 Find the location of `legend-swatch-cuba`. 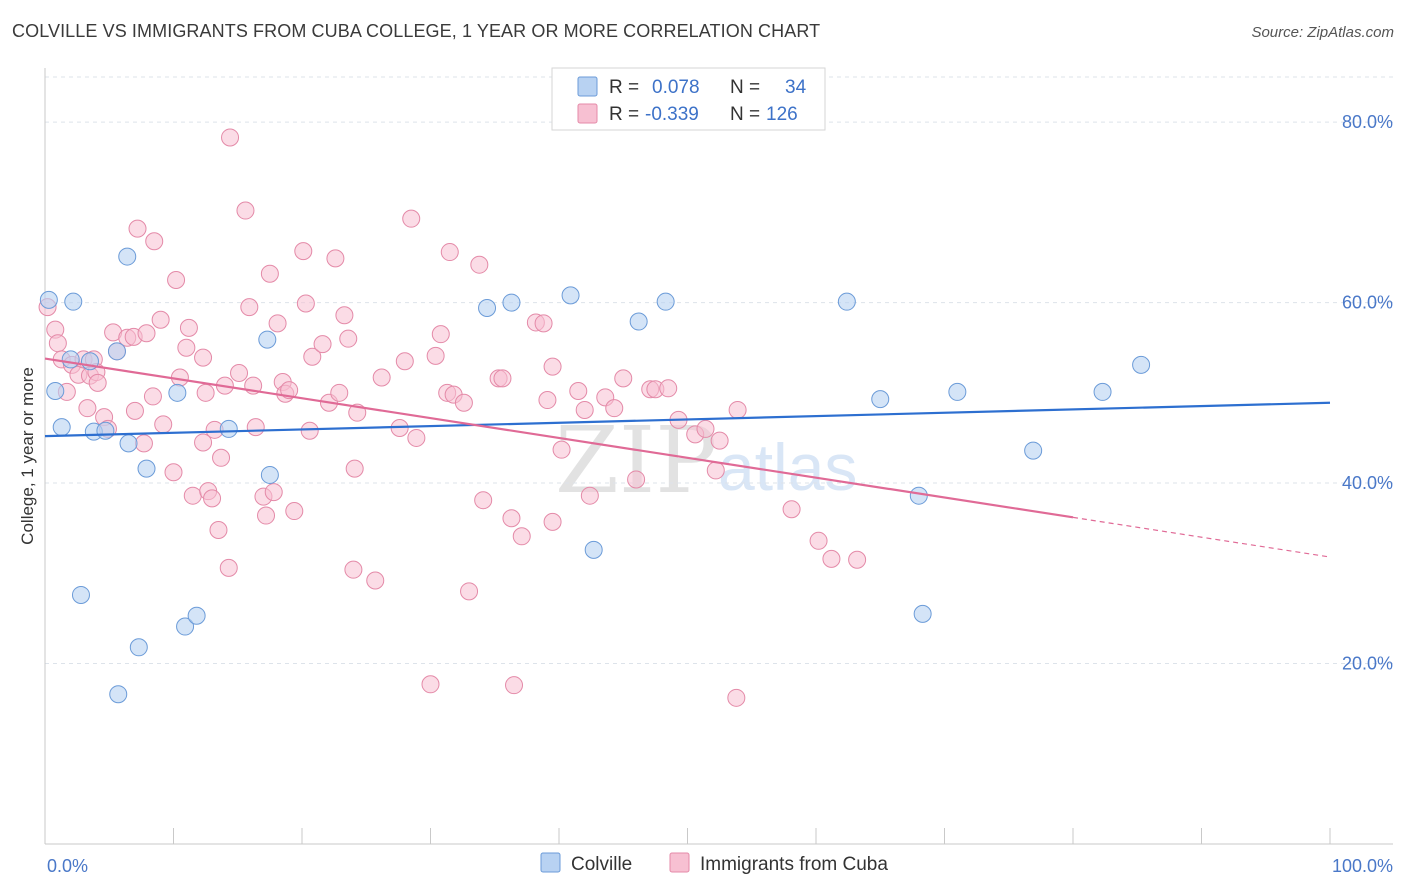

legend-swatch-cuba is located at coordinates (587, 113).